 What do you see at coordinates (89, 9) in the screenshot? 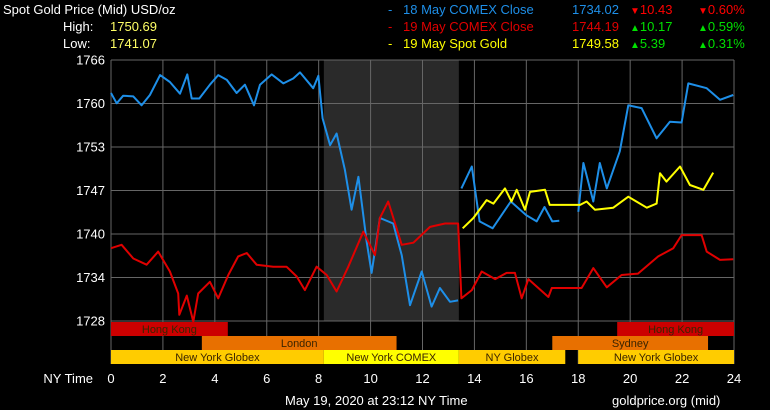
I see `chart-title: Spot Gold Price (Mid) USD/oz` at bounding box center [89, 9].